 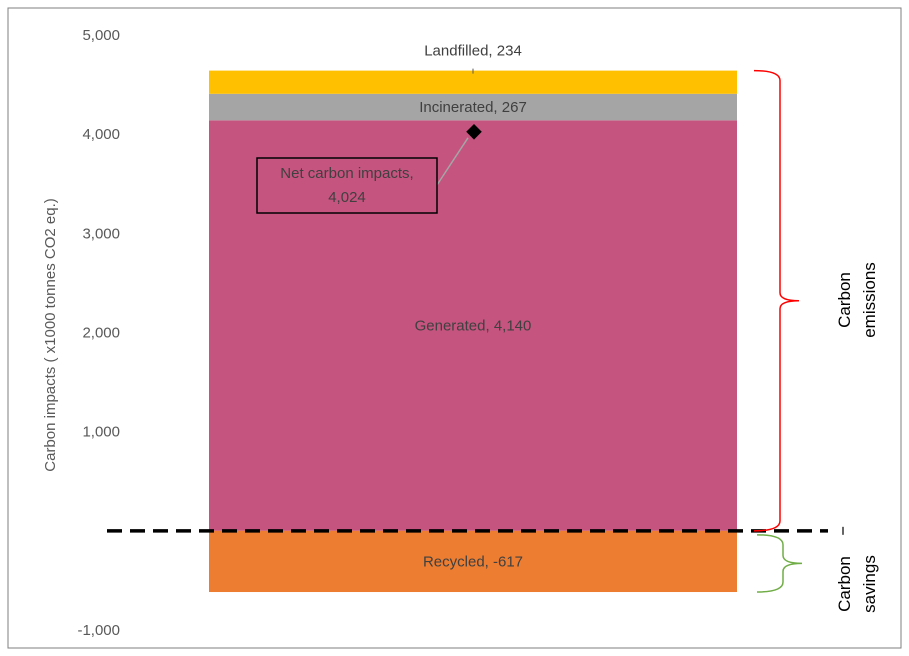 What do you see at coordinates (98, 630) in the screenshot?
I see `y-tick-label: -1,000` at bounding box center [98, 630].